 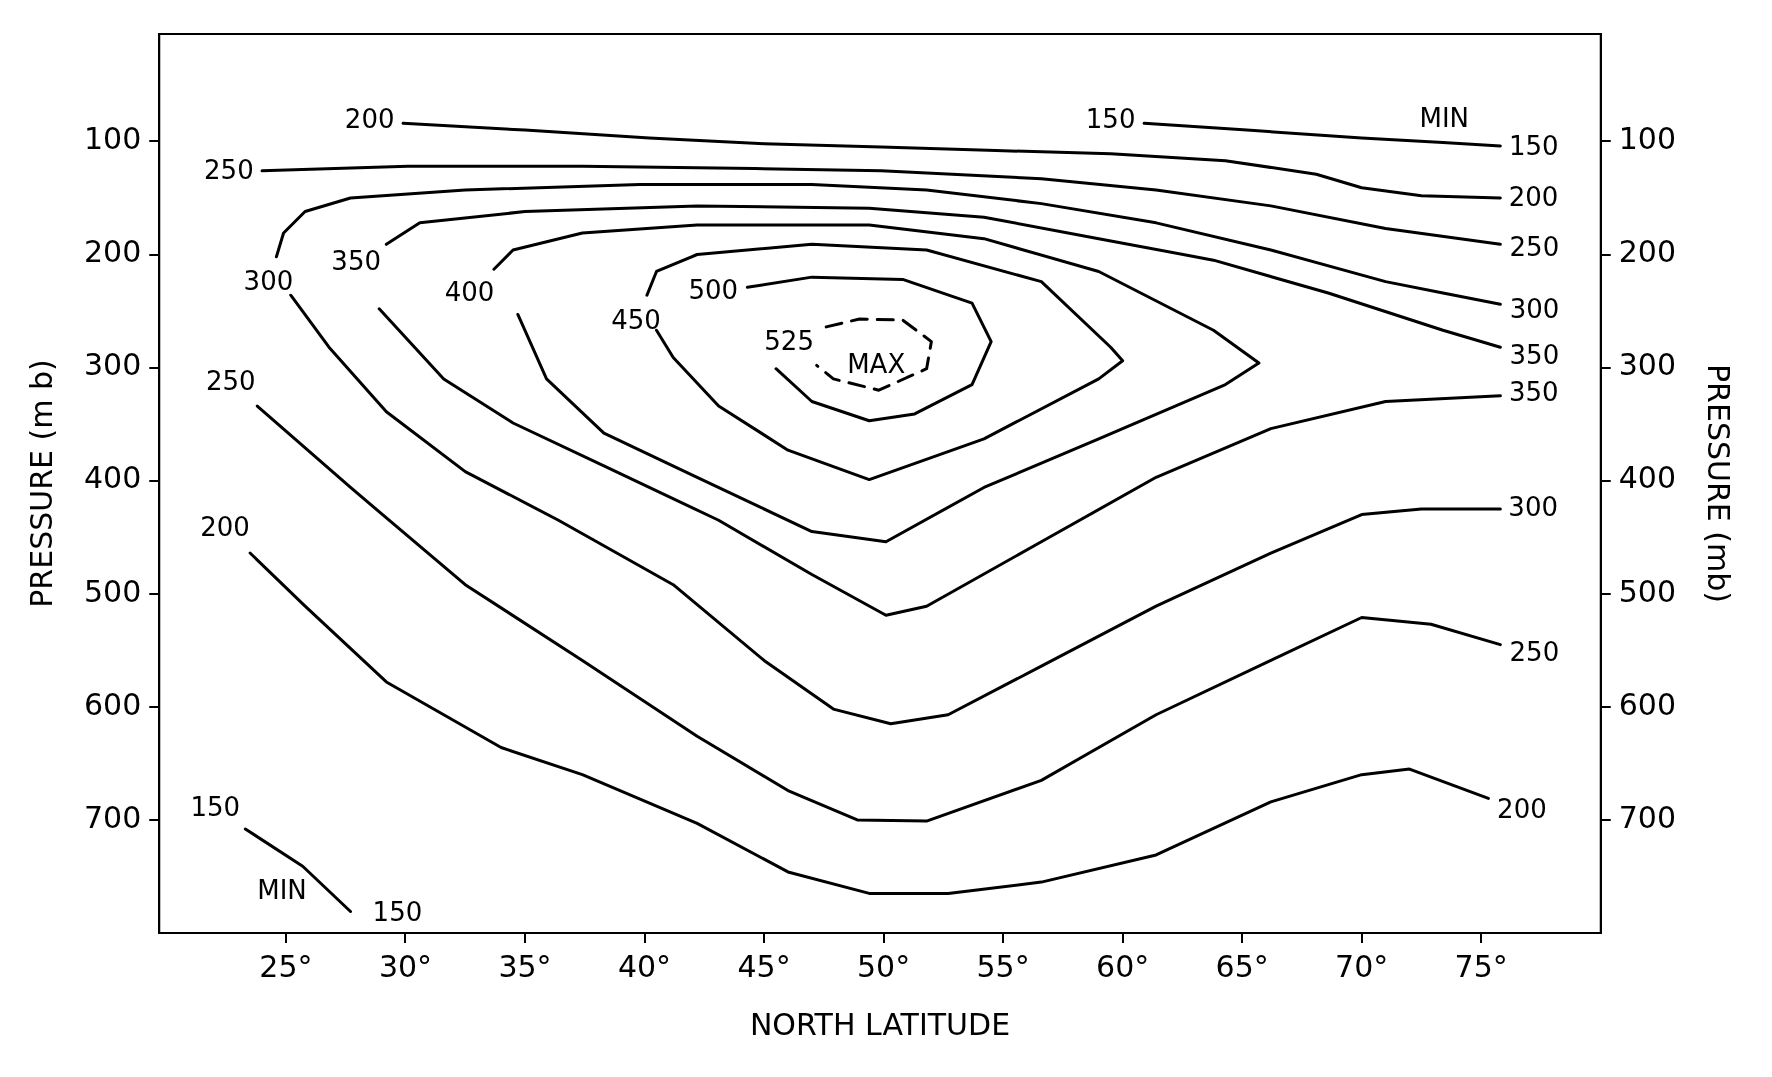 I want to click on y2-tick-label: 700, so click(x=1647, y=817).